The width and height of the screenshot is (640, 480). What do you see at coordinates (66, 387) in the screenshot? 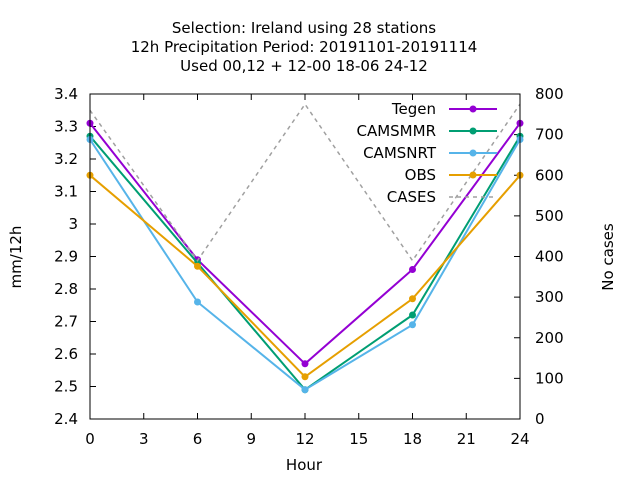
I see `y-tick-label: 2.5` at bounding box center [66, 387].